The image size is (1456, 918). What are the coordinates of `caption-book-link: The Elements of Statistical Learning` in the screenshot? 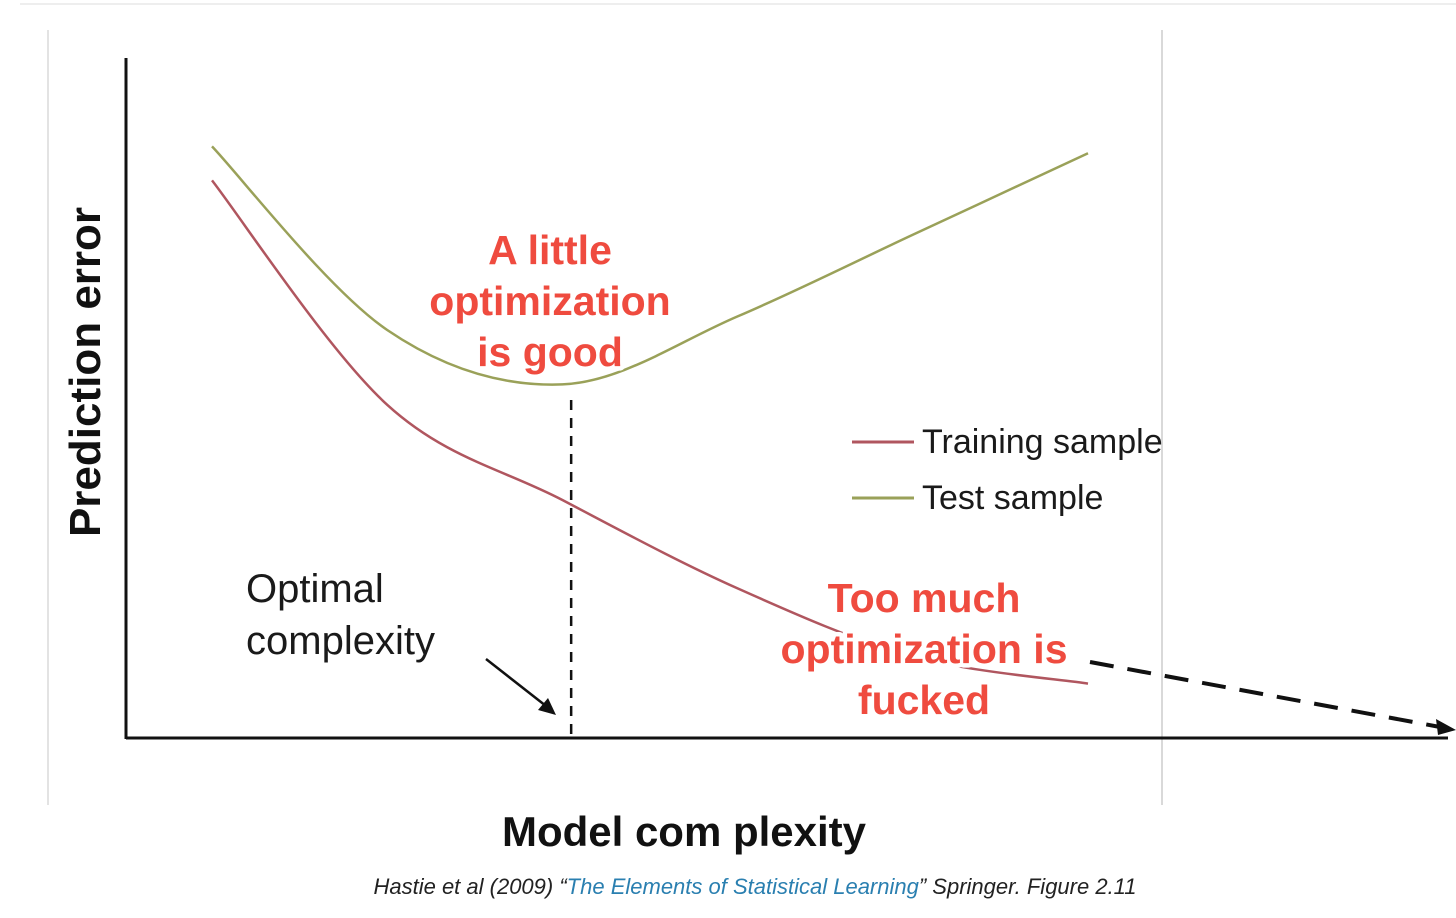 It's located at (742, 886).